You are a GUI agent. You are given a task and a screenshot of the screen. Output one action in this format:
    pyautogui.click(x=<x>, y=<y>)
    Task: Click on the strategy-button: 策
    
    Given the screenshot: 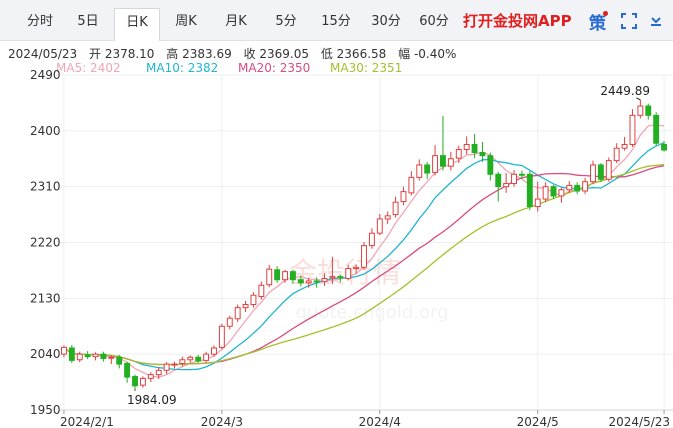 What is the action you would take?
    pyautogui.click(x=597, y=24)
    